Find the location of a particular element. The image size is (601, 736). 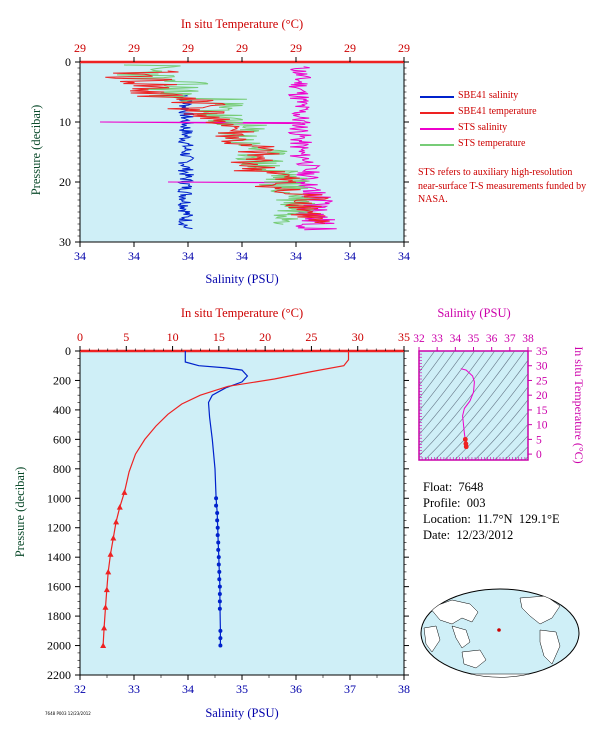

ts-axes-group: 32 33 34 35 36 37 38 0 5 10 15 20 25 30 35 is located at coordinates (480, 397).